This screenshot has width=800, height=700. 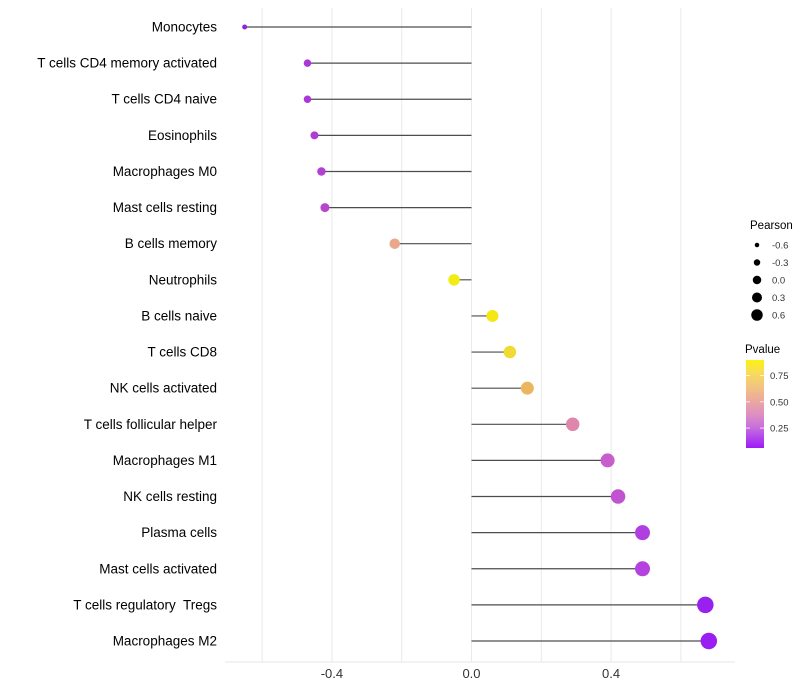 What do you see at coordinates (762, 350) in the screenshot?
I see `color-legend-title: Pvalue` at bounding box center [762, 350].